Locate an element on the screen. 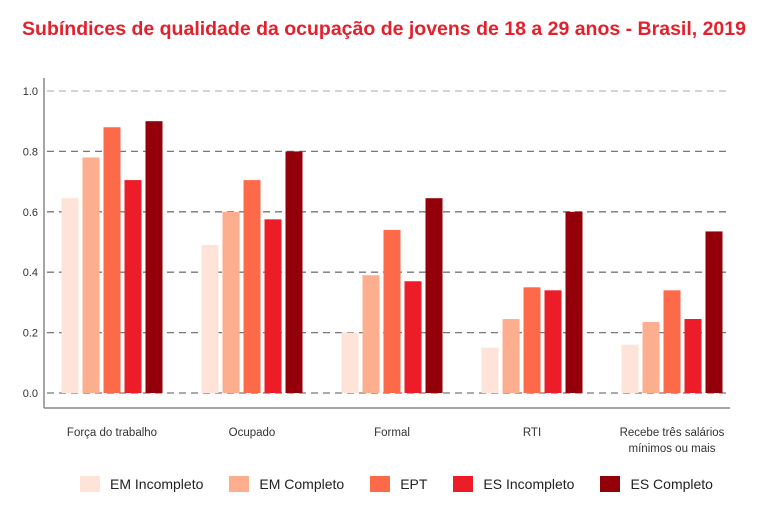 The image size is (768, 512). legend-item: EPT is located at coordinates (398, 484).